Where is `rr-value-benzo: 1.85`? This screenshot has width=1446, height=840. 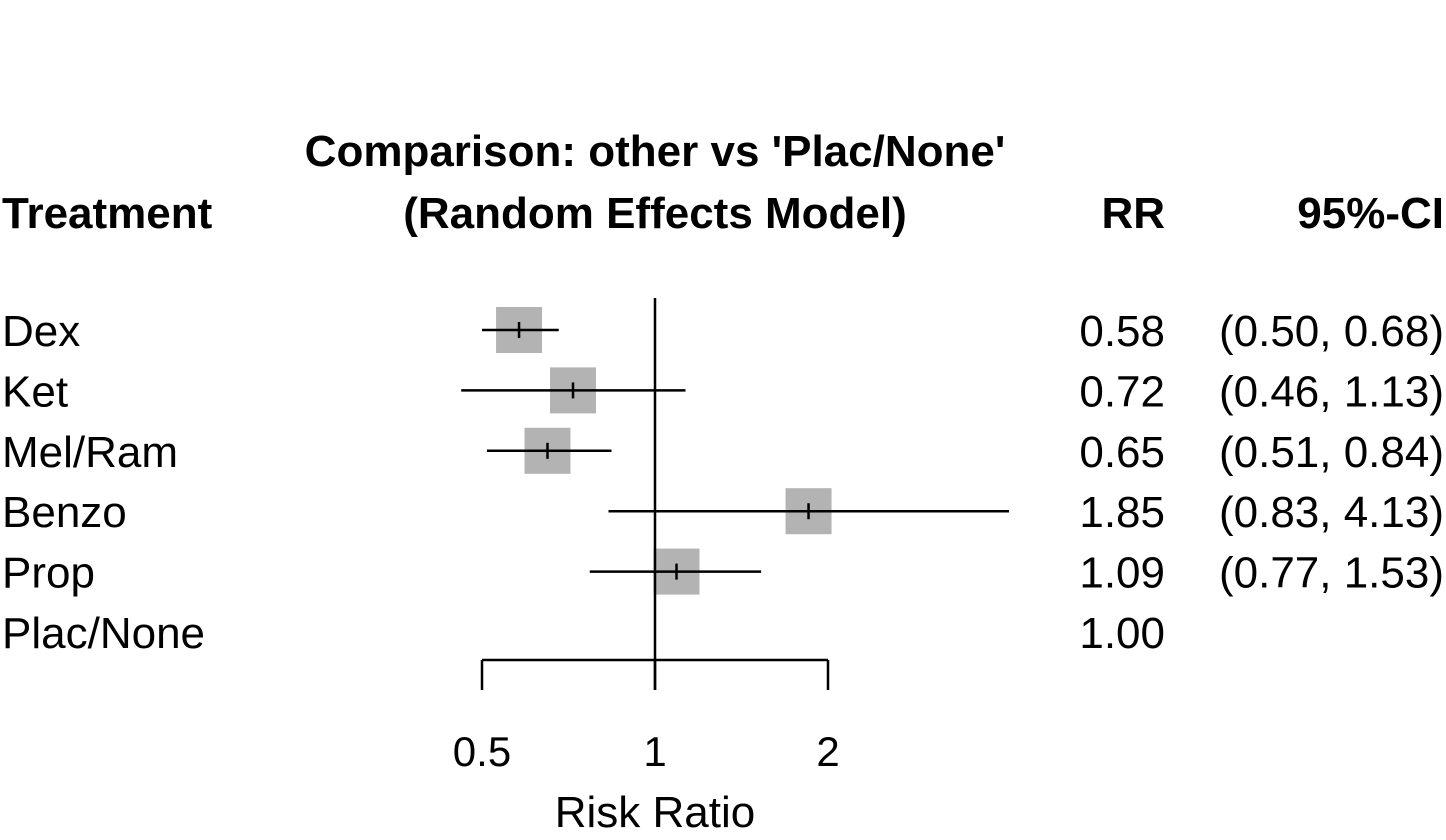 rr-value-benzo: 1.85 is located at coordinates (1122, 512).